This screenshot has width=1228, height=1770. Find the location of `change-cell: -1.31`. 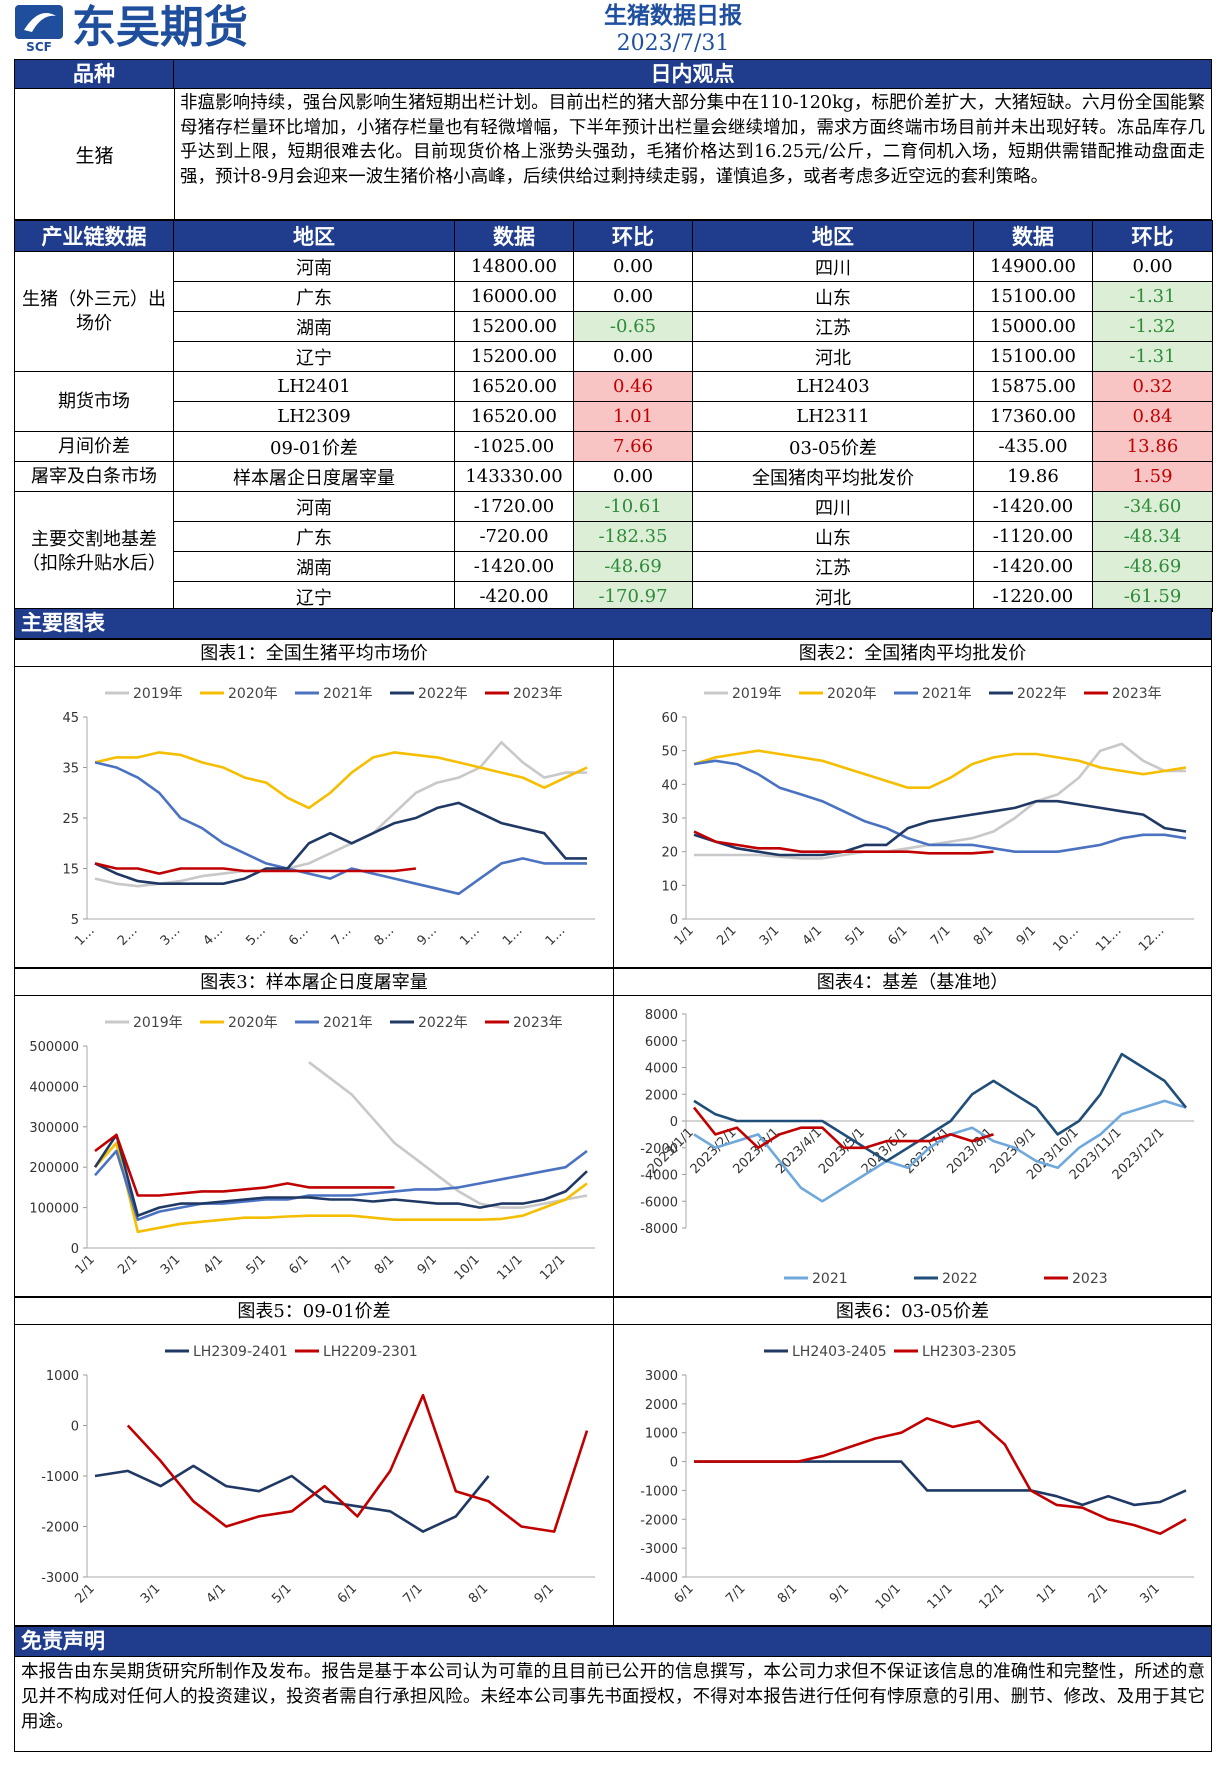

change-cell: -1.31 is located at coordinates (1152, 296).